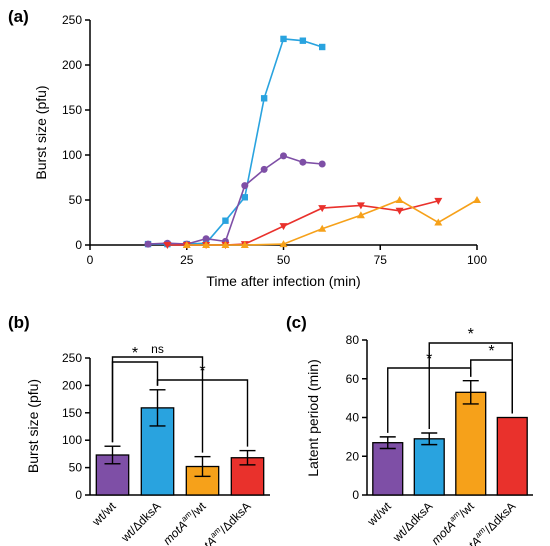  Describe the element at coordinates (477, 260) in the screenshot. I see `x-tick-label: 100` at that location.